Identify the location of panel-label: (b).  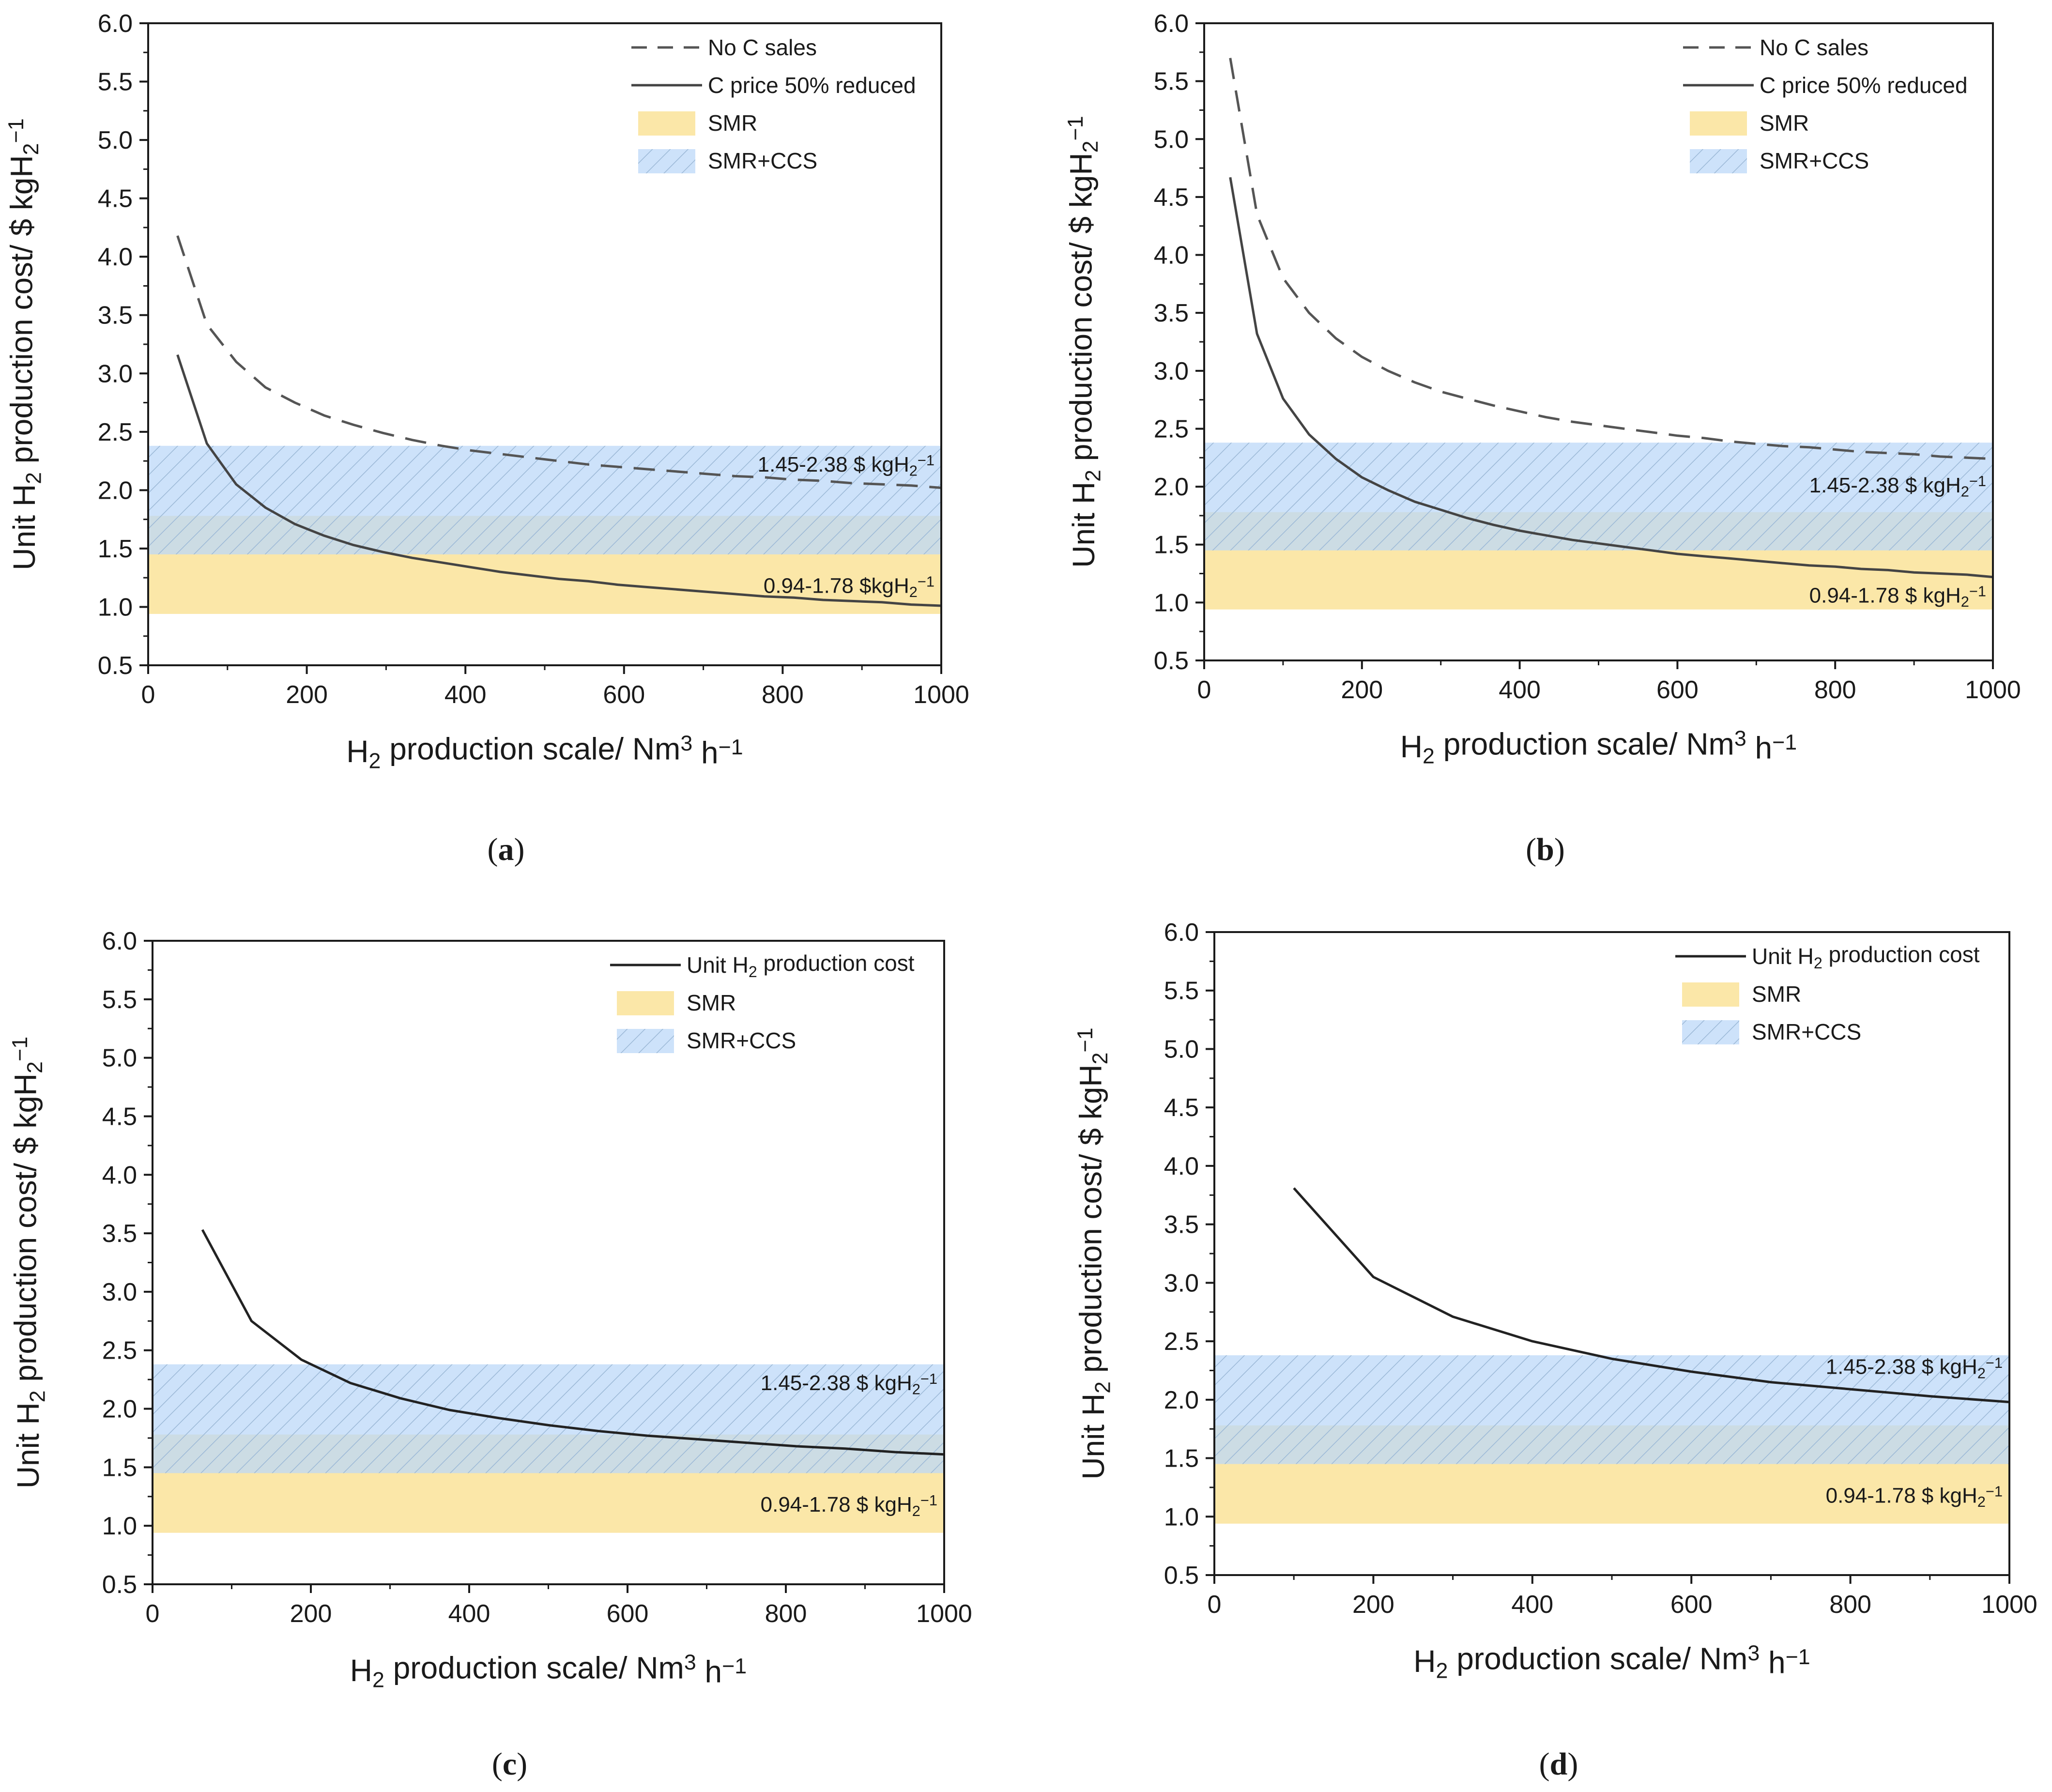
(1546, 849).